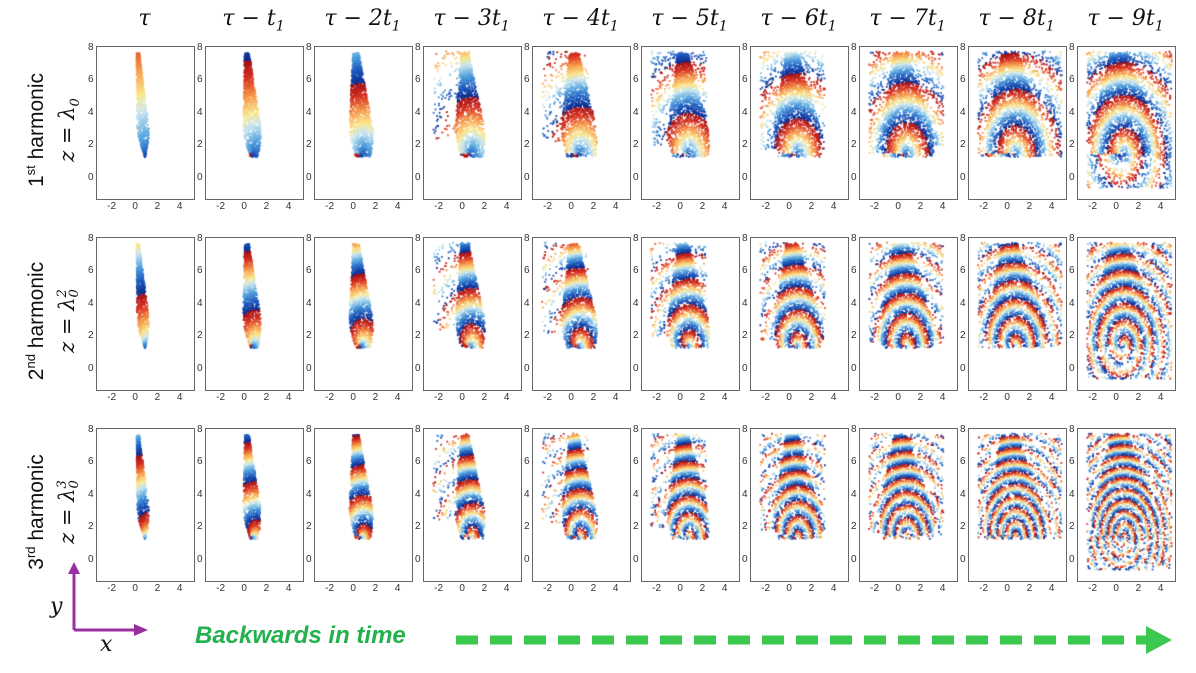 The image size is (1196, 673). Describe the element at coordinates (145, 314) in the screenshot. I see `panel-r2-c1` at that location.